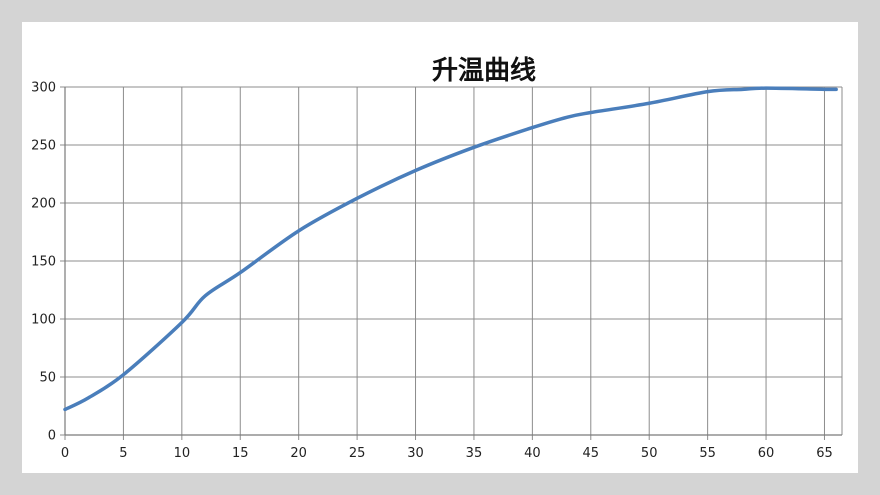 This screenshot has width=880, height=495. I want to click on x-tick-label: 5, so click(123, 453).